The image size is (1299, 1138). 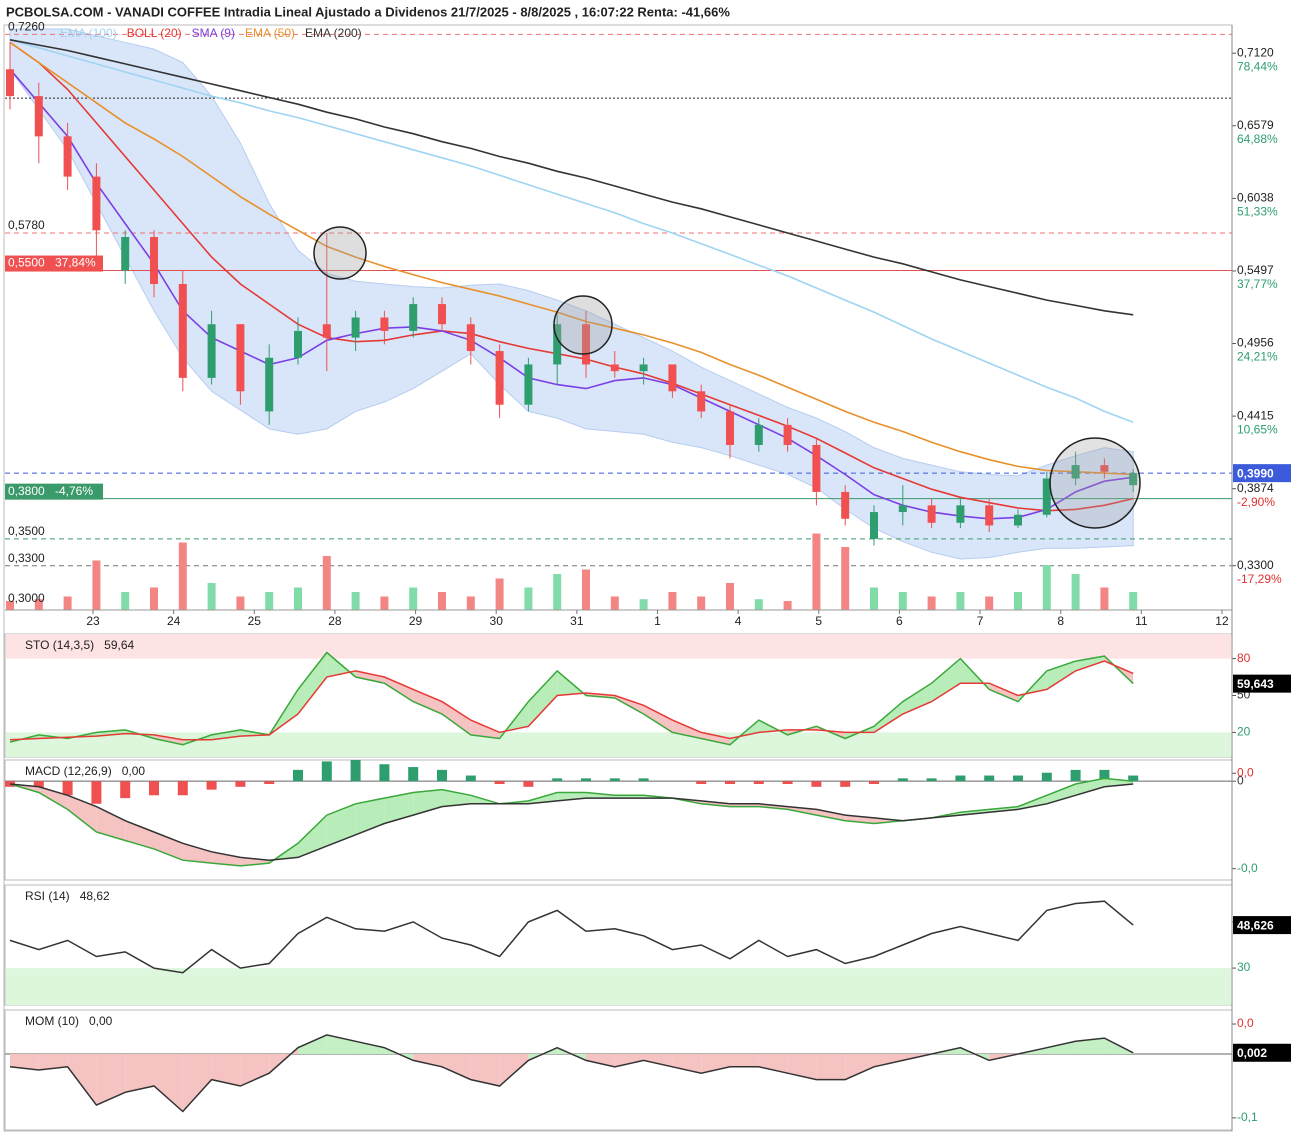 I want to click on left-label: 0,3800, so click(x=26, y=491).